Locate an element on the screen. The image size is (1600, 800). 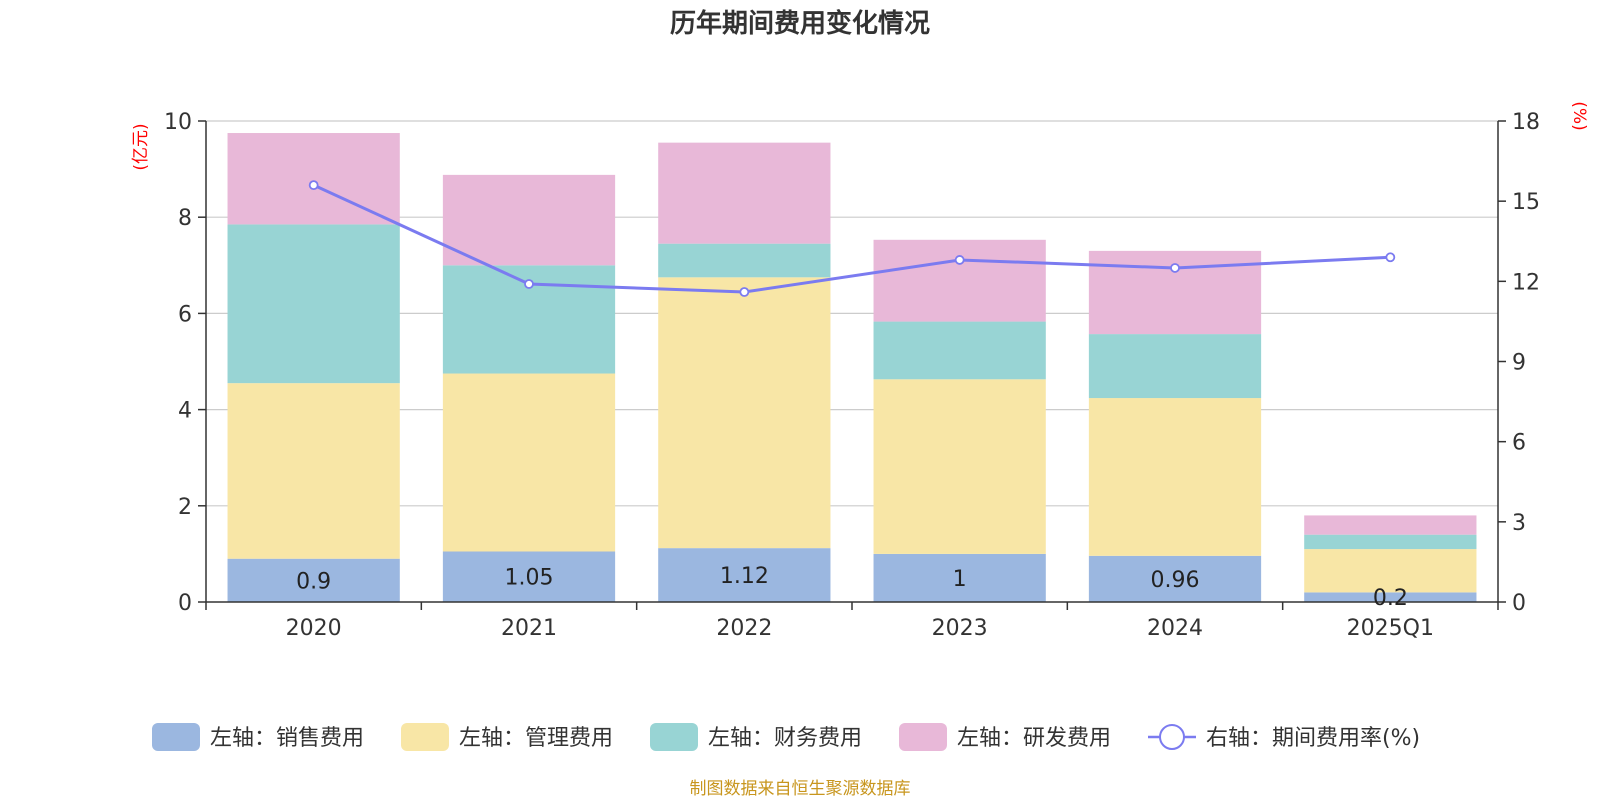
right-axis-tick-label: 12 is located at coordinates (1526, 282).